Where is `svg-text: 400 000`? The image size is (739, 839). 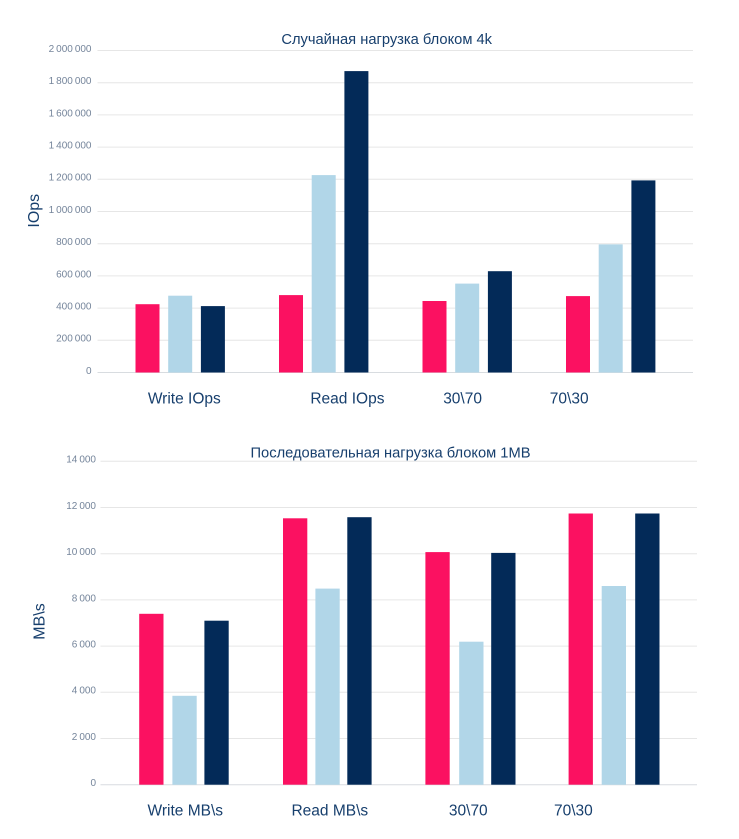 svg-text: 400 000 is located at coordinates (74, 307).